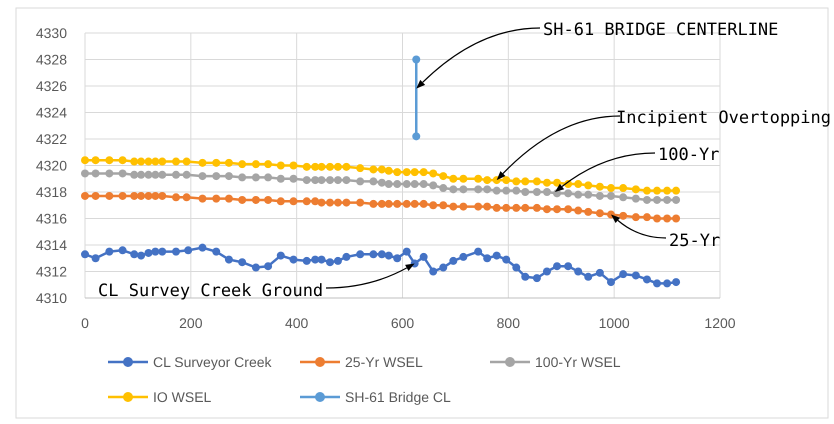 Image resolution: width=834 pixels, height=424 pixels. Describe the element at coordinates (694, 241) in the screenshot. I see `annotation: 25-Yr` at that location.